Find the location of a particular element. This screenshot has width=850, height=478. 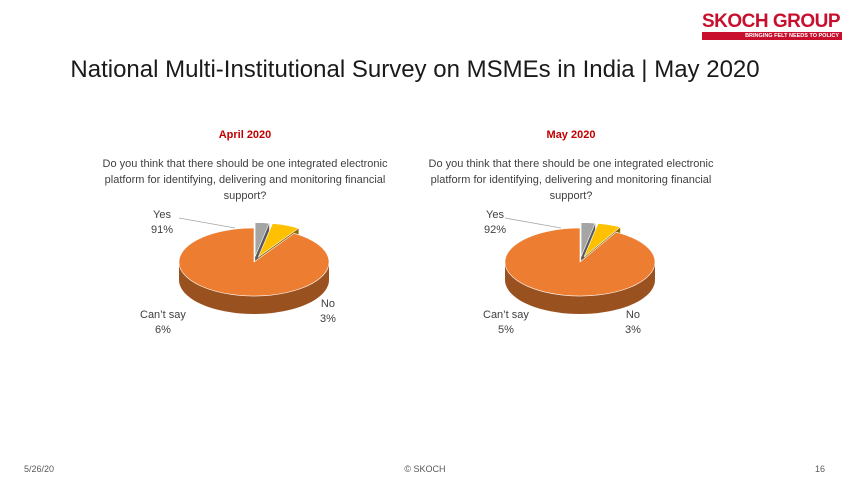

chart-title: May 2020 is located at coordinates (571, 135).